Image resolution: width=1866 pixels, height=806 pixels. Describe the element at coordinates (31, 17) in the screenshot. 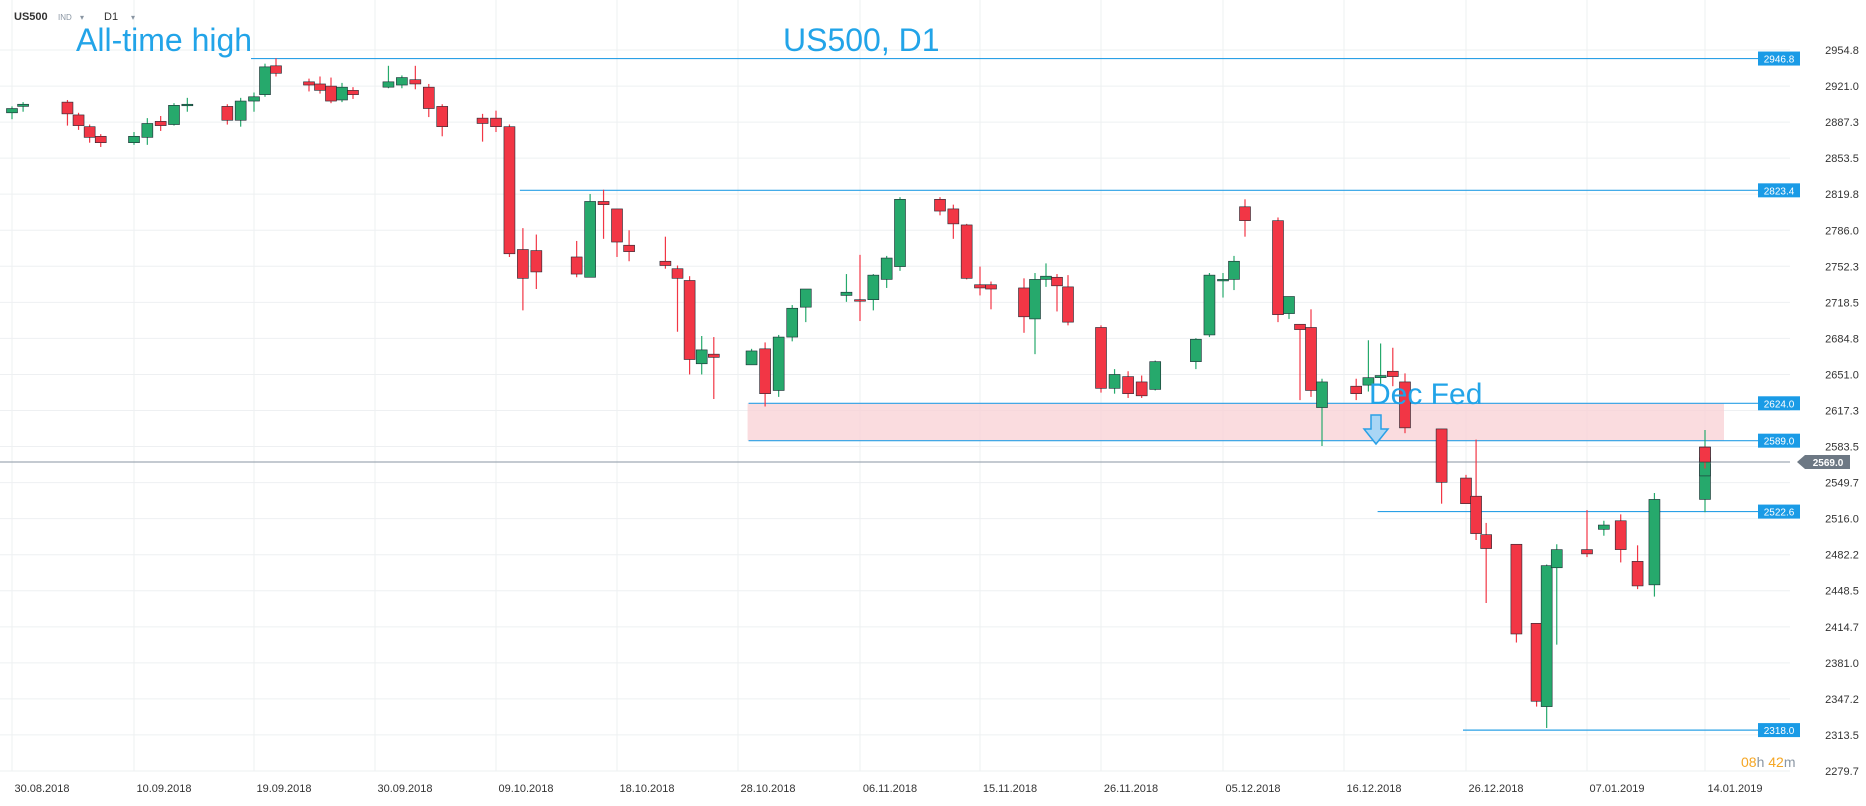

I see `symbol-label: US500` at that location.